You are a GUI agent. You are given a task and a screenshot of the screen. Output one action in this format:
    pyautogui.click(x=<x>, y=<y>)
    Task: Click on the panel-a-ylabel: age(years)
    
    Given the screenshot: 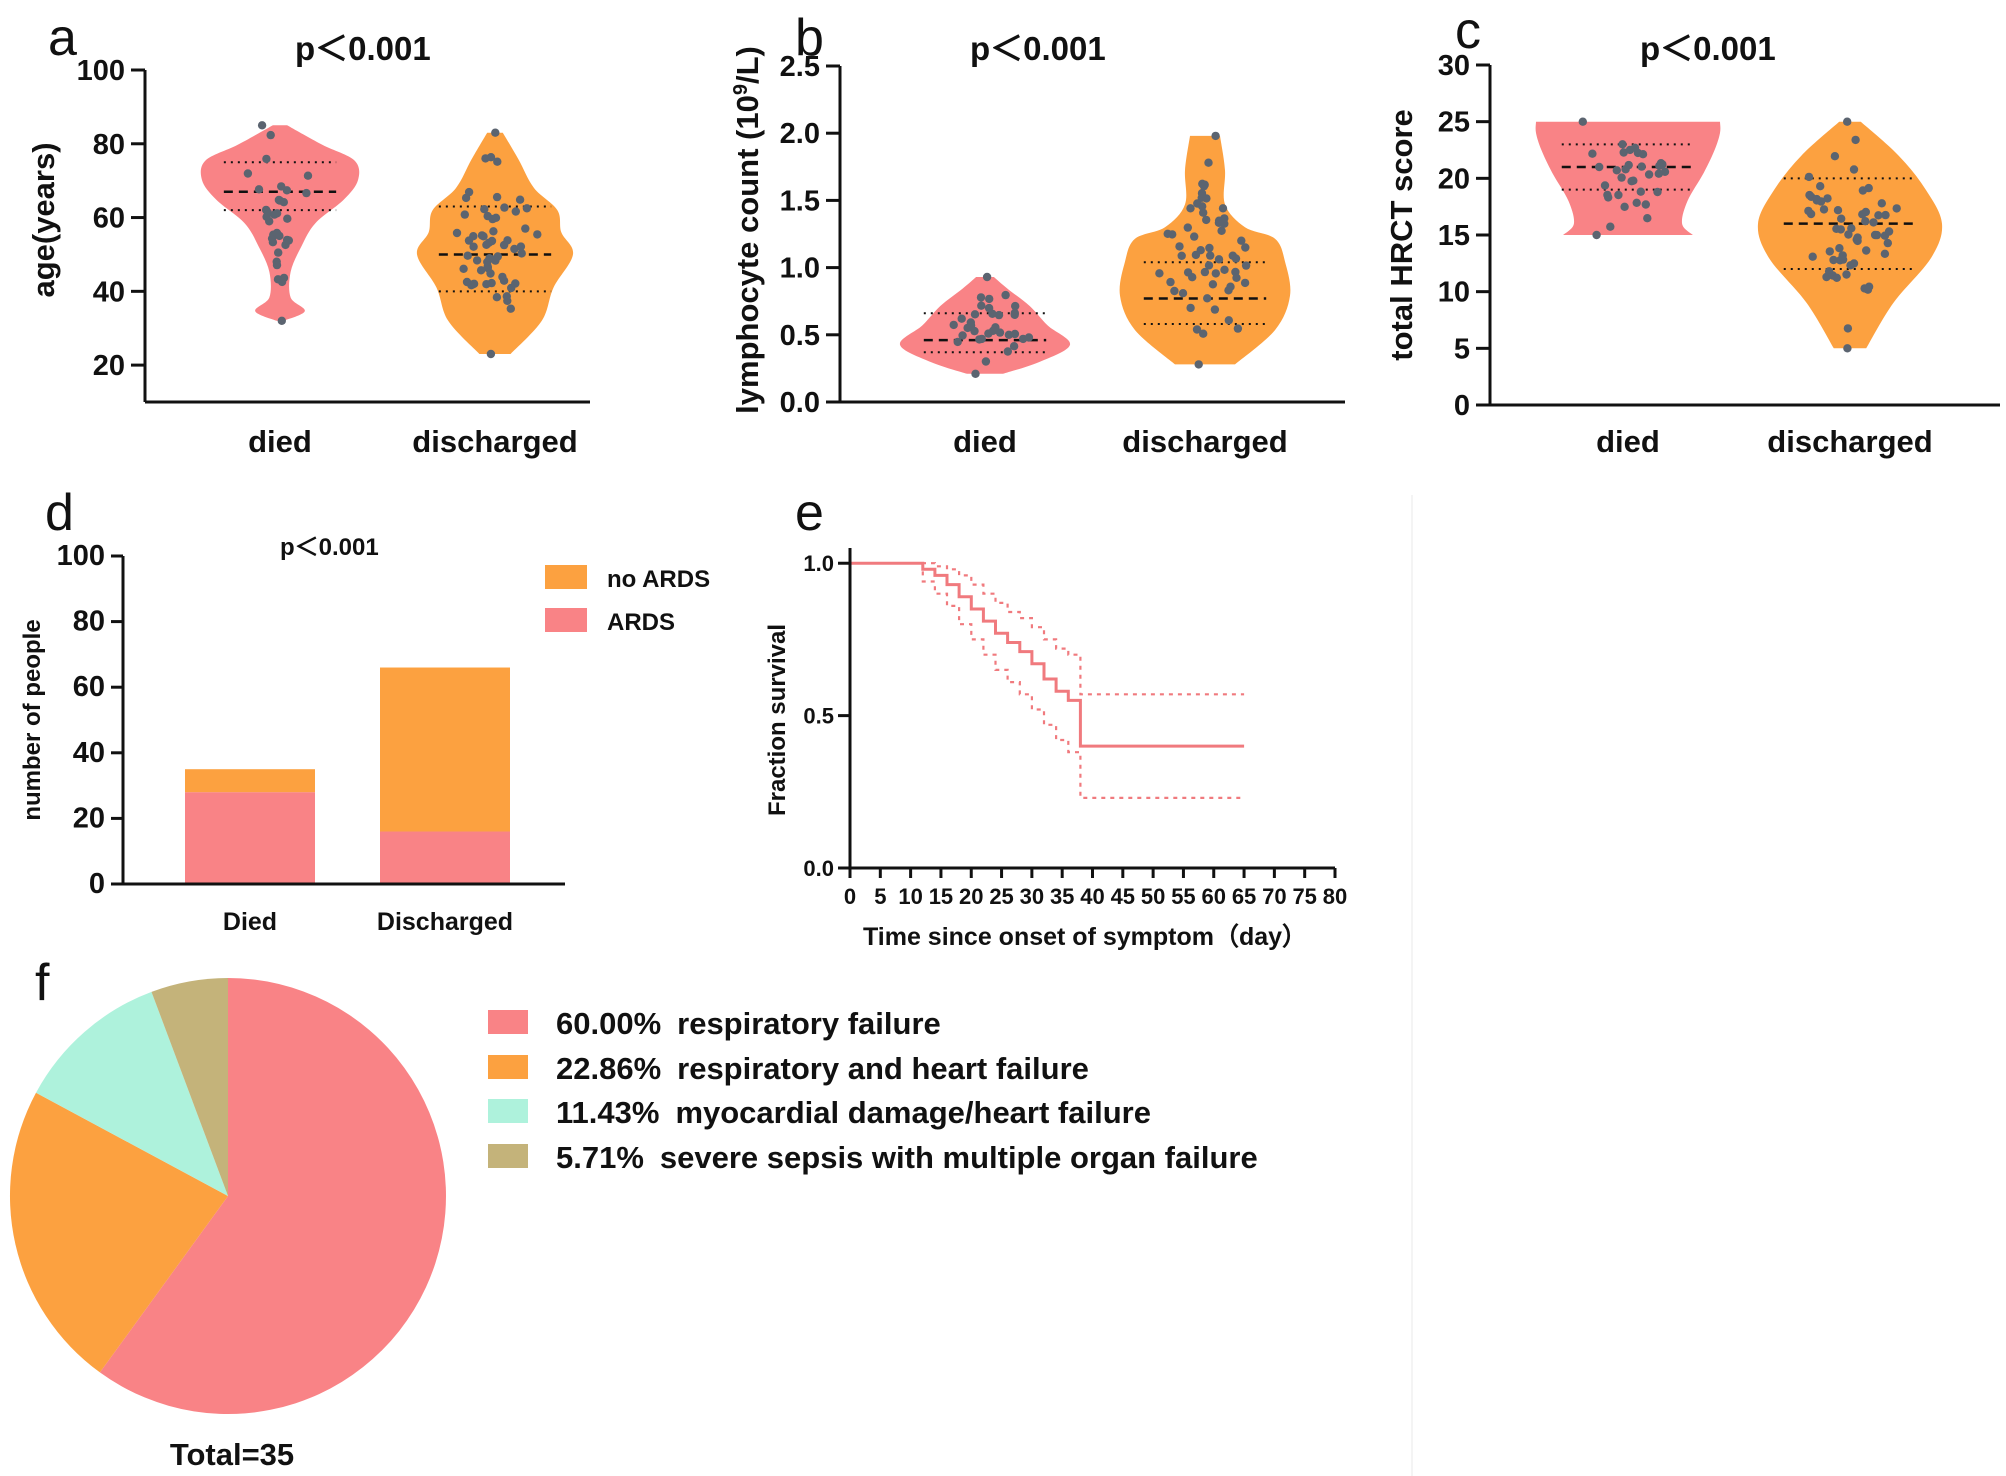 What is the action you would take?
    pyautogui.click(x=43, y=219)
    